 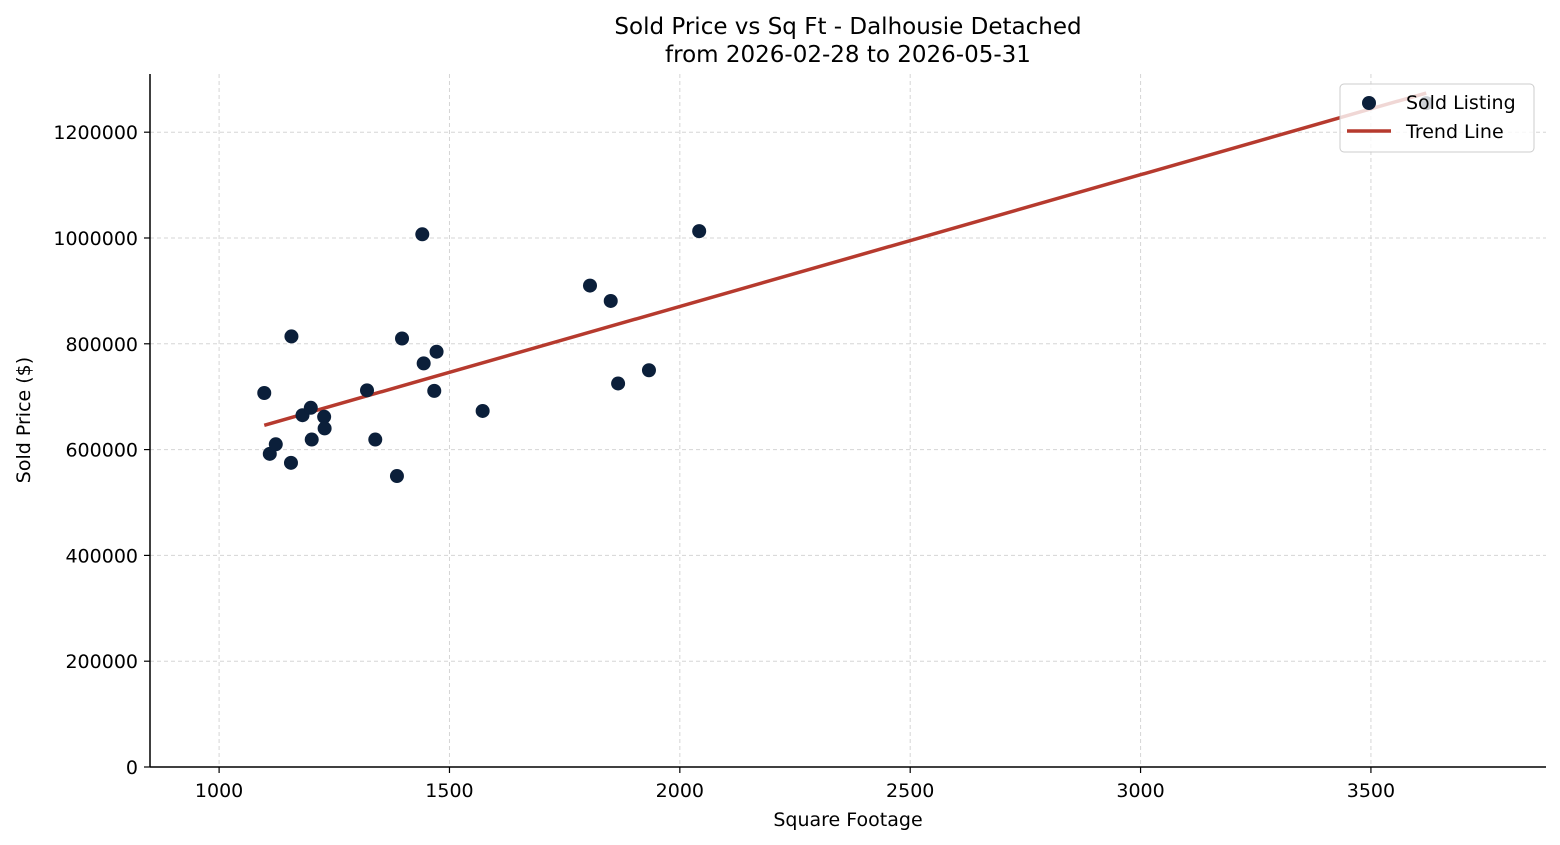 What do you see at coordinates (219, 791) in the screenshot?
I see `x-tick-label: 1000` at bounding box center [219, 791].